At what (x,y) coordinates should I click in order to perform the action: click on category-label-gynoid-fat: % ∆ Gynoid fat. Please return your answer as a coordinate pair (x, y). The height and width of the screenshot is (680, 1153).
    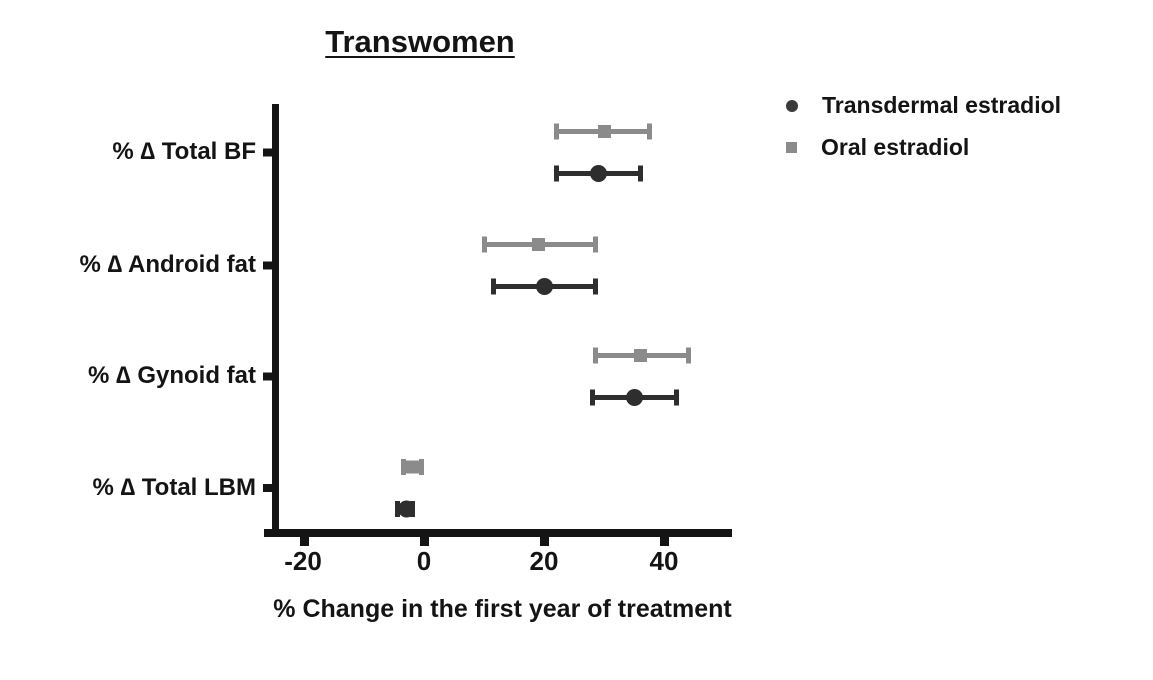
    Looking at the image, I should click on (171, 375).